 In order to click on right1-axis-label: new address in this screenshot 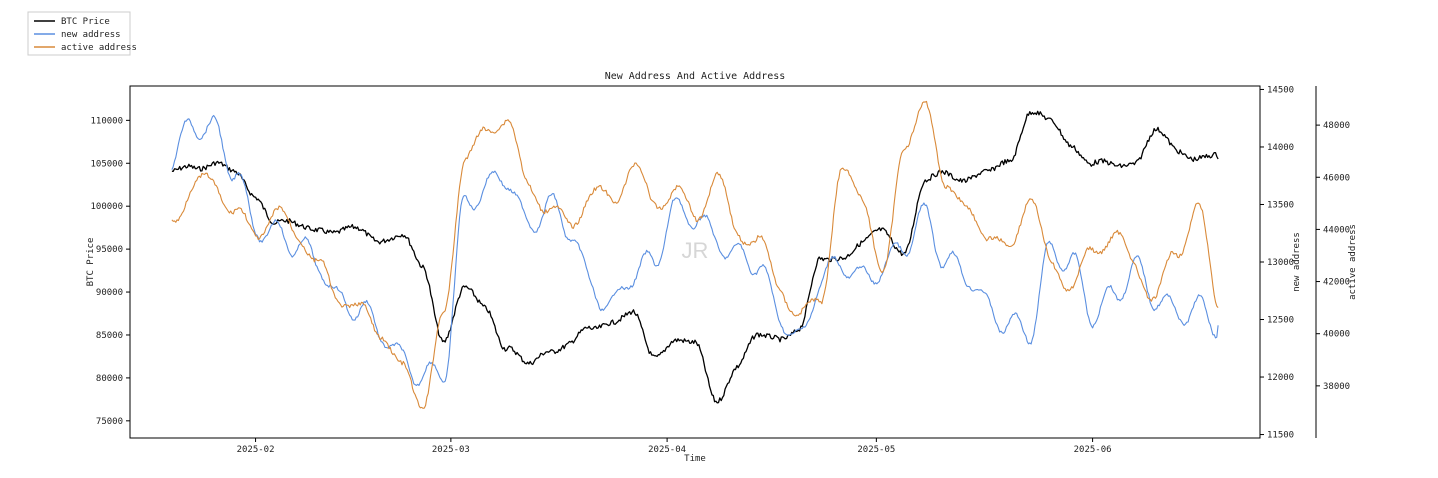, I will do `click(1297, 262)`.